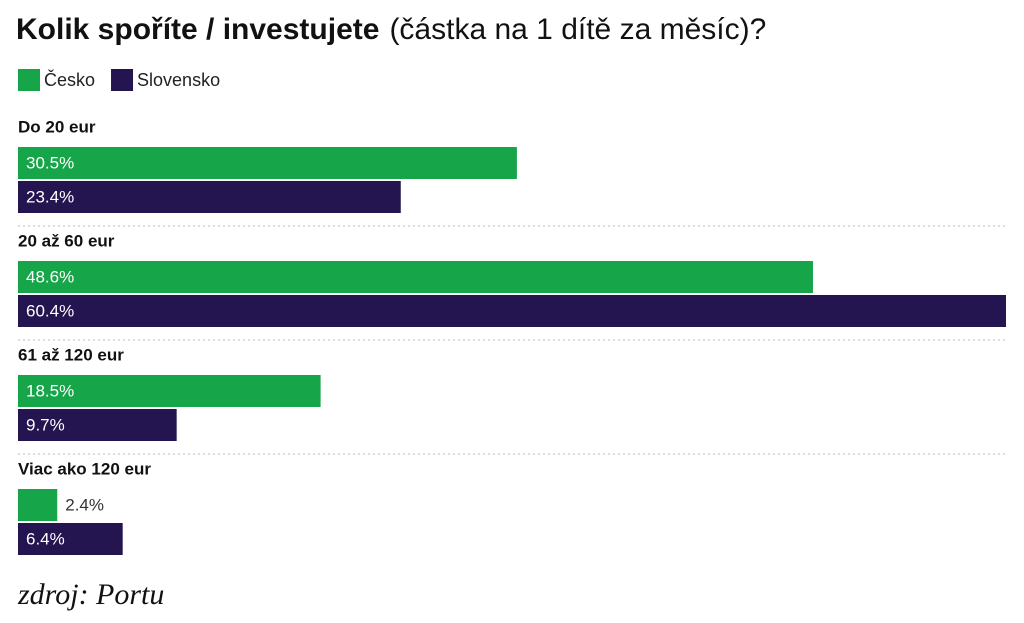 The image size is (1024, 623). Describe the element at coordinates (50, 390) in the screenshot. I see `value-label: 18.5%` at that location.